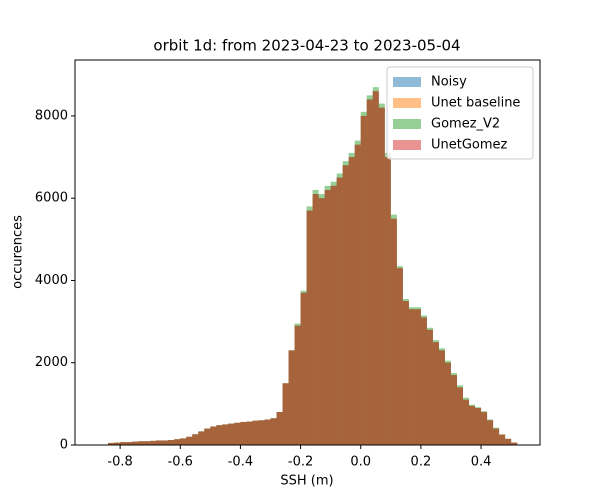  What do you see at coordinates (449, 82) in the screenshot?
I see `legend-label: Noisy` at bounding box center [449, 82].